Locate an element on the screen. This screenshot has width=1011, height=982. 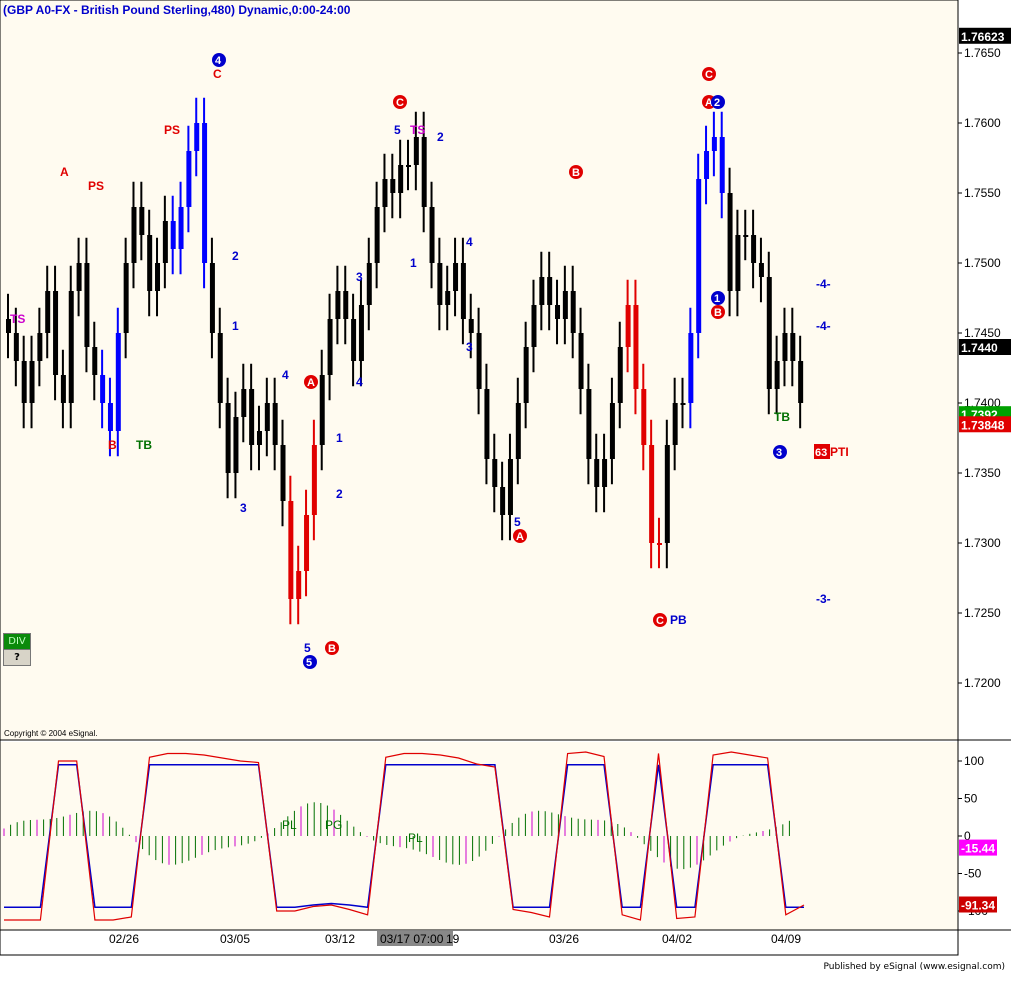
div-button: DIV is located at coordinates (17, 641).